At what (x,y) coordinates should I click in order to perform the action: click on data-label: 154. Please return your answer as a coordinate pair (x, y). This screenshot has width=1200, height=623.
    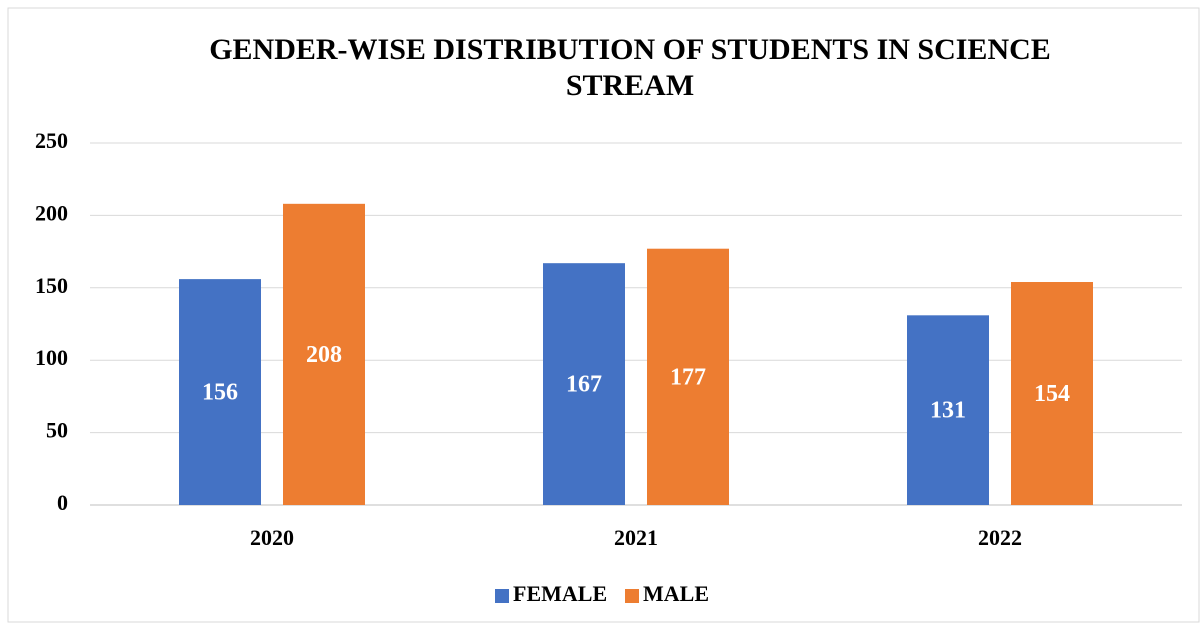
    Looking at the image, I should click on (1052, 394).